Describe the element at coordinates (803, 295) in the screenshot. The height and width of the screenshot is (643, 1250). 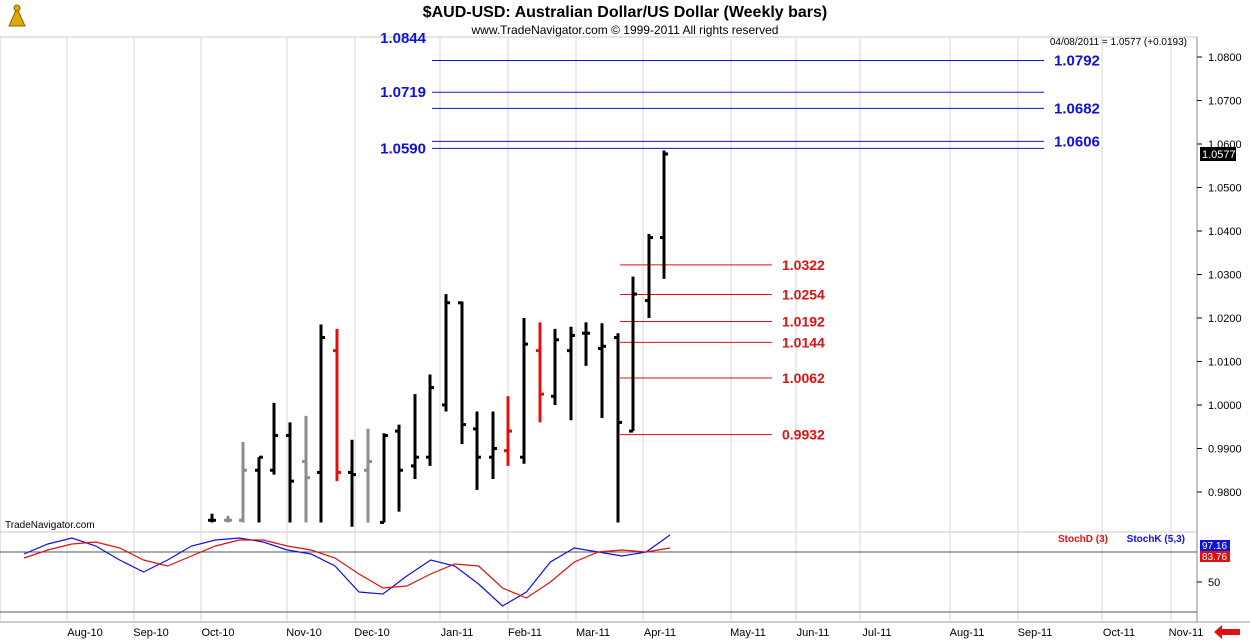
I see `fib-label-red: 1.0254` at that location.